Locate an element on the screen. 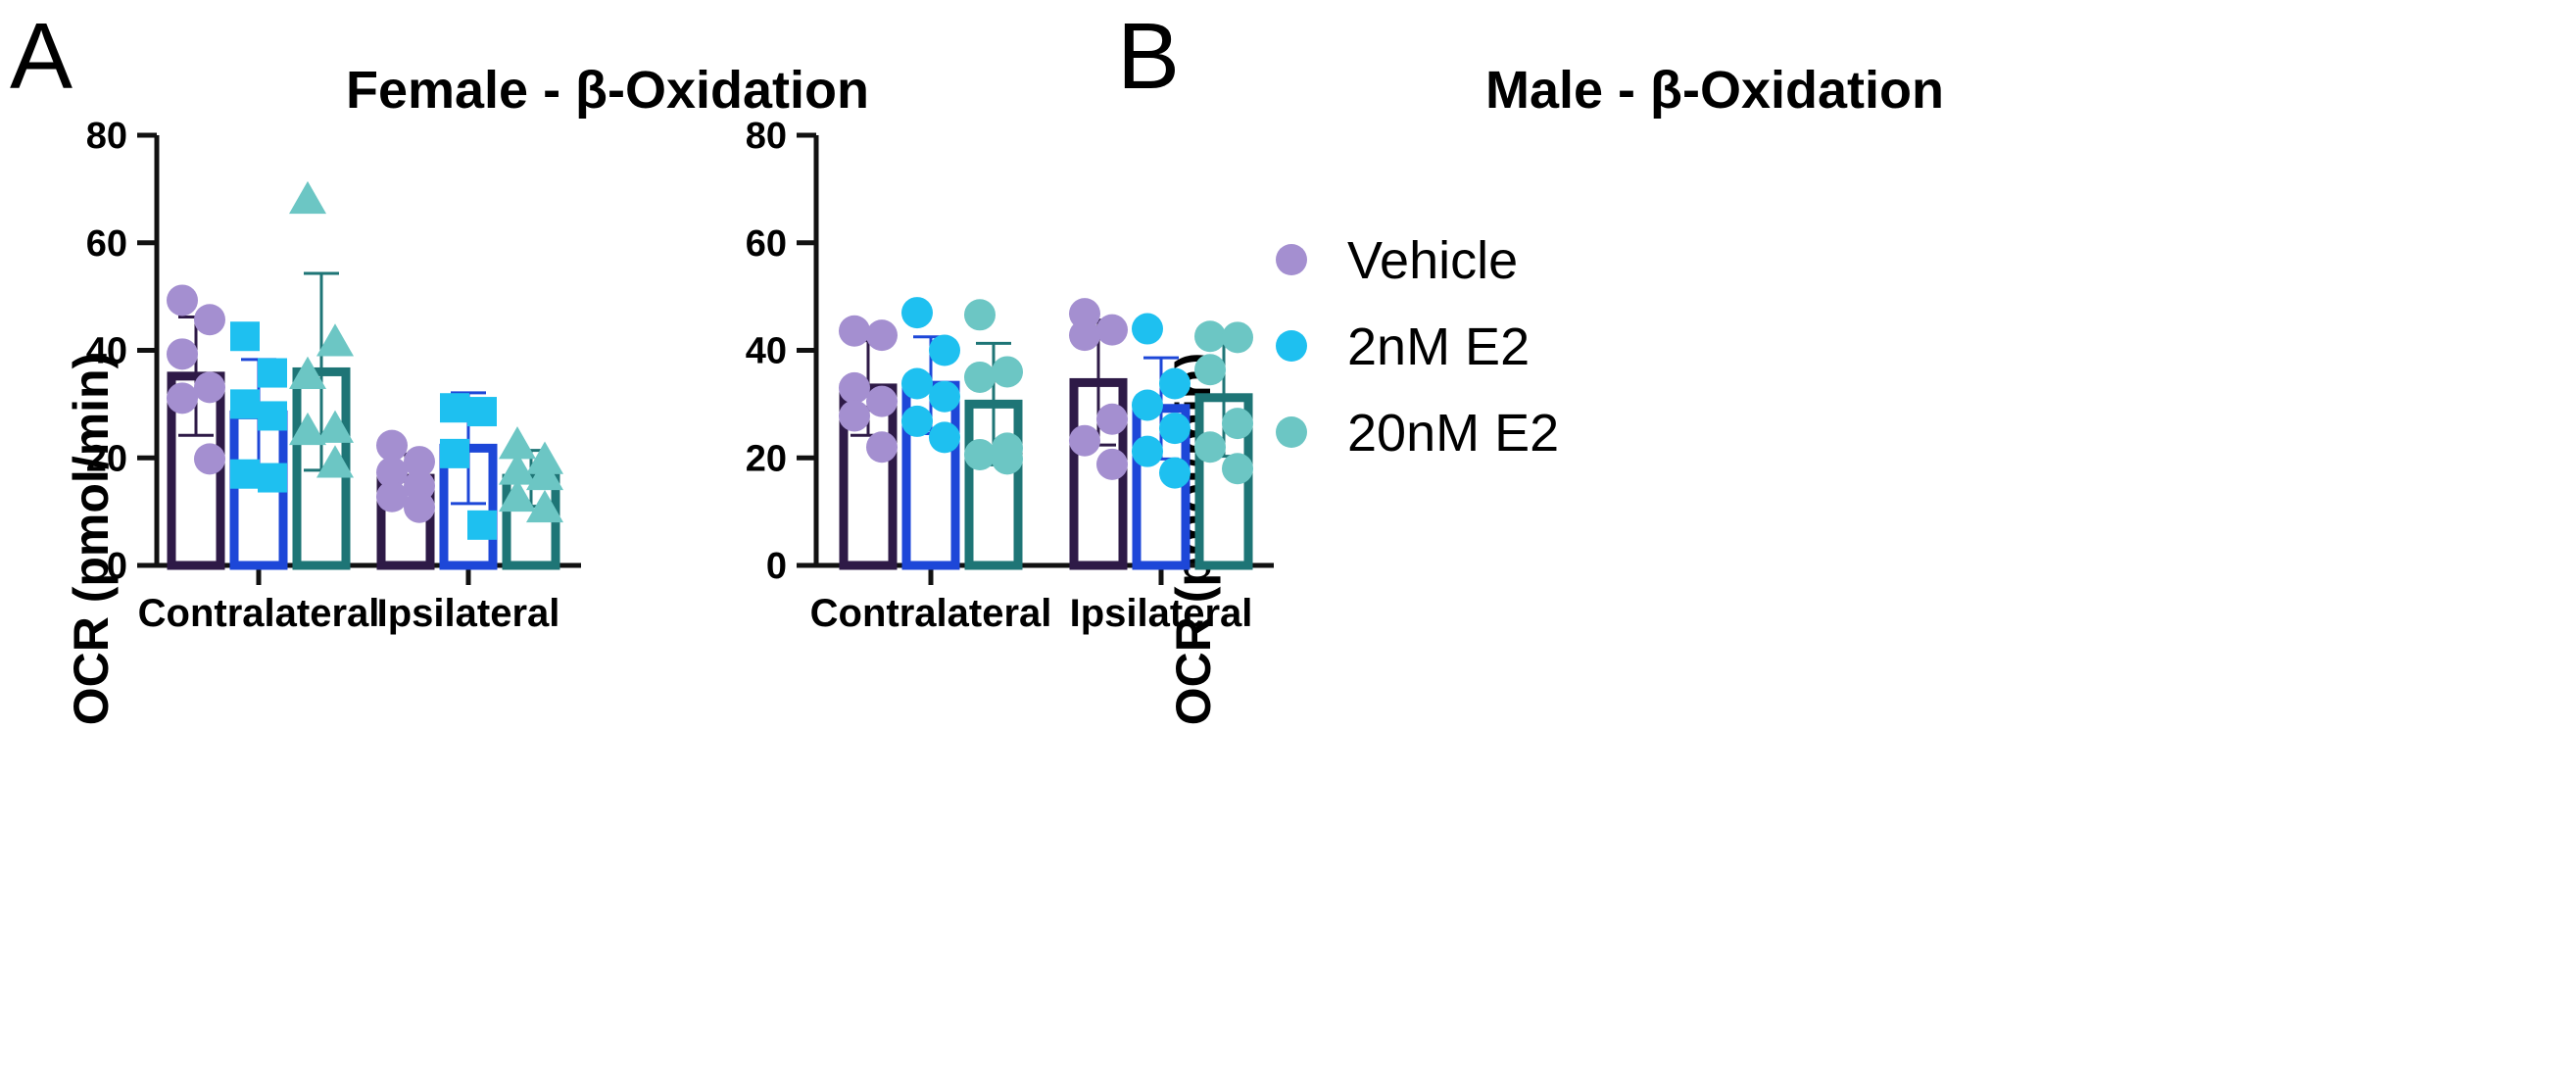 This screenshot has height=1073, width=2576. legend: Vehicle 2nM E2 20nM E2 is located at coordinates (1417, 347).